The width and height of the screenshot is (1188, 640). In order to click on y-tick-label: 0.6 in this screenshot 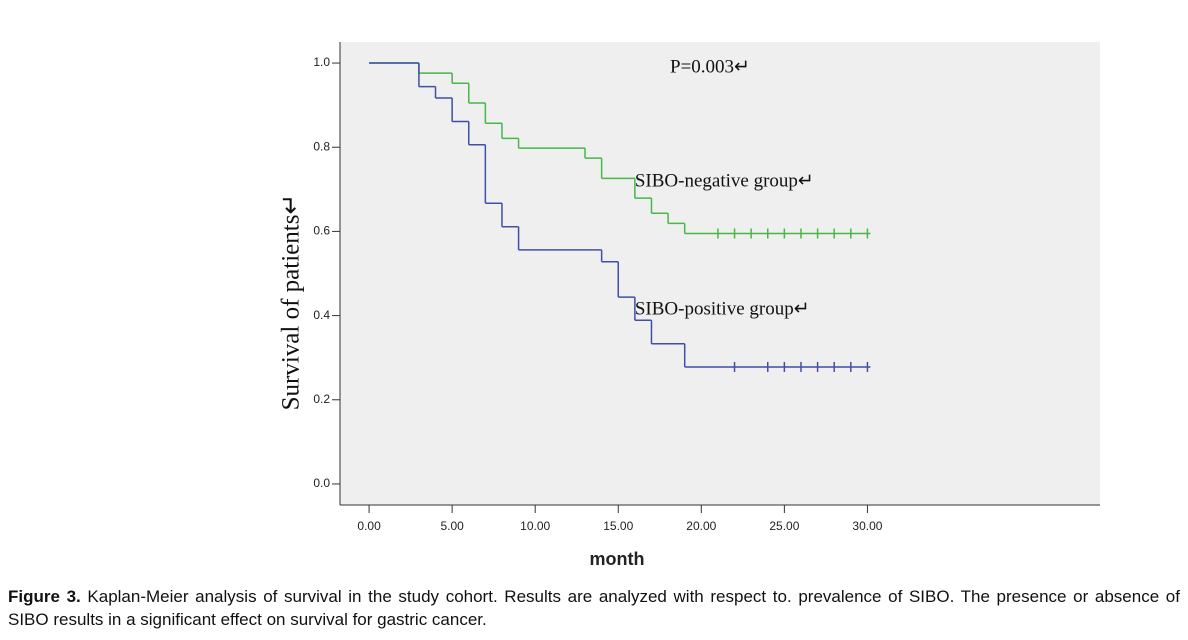, I will do `click(321, 231)`.